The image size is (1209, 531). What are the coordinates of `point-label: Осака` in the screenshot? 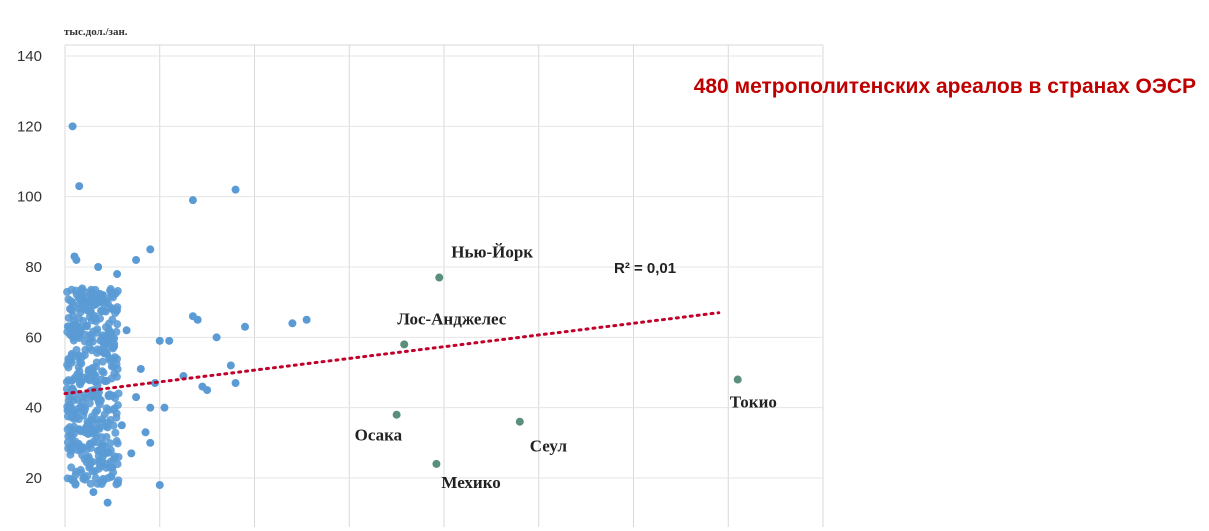 It's located at (379, 435).